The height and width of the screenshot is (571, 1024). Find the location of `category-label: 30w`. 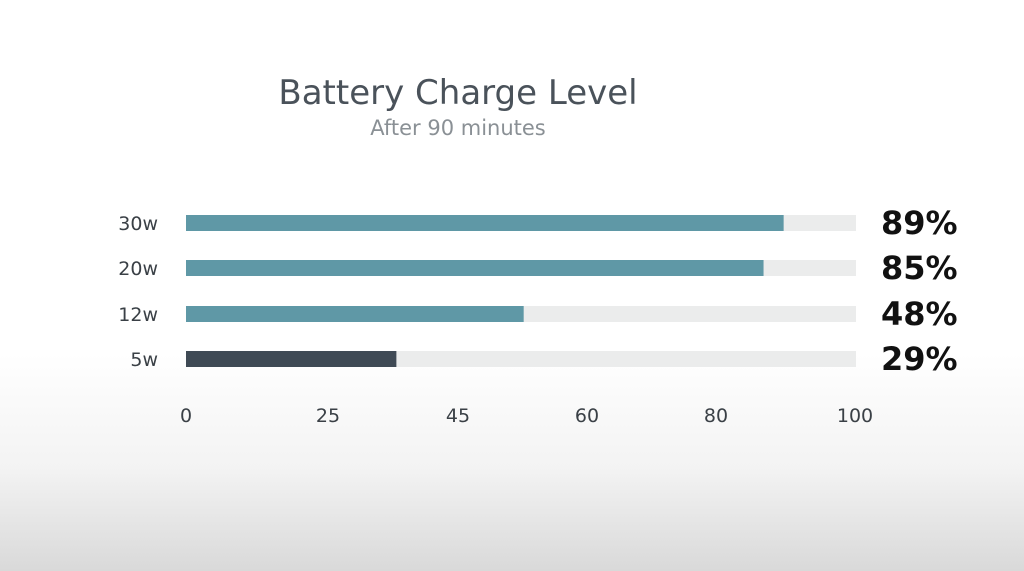

category-label: 30w is located at coordinates (138, 224).